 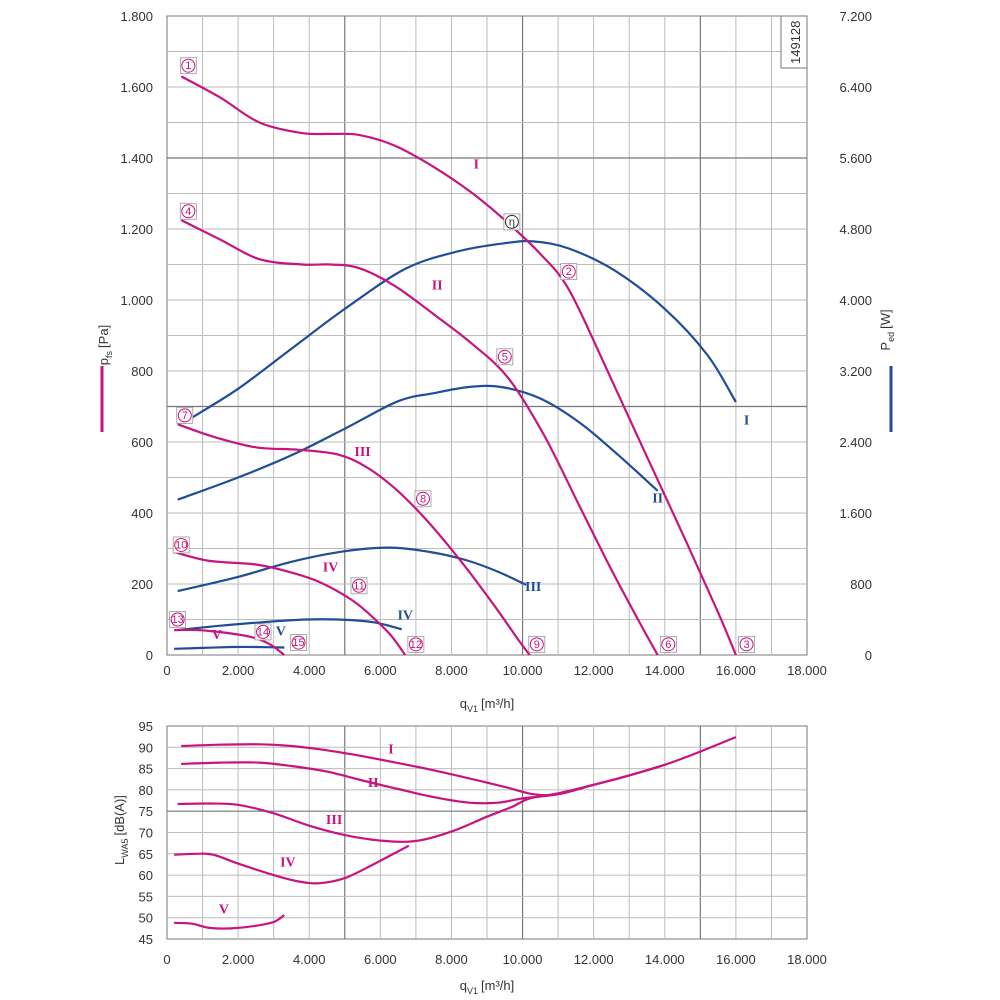 What do you see at coordinates (855, 513) in the screenshot?
I see `y-tick-label-right: 1.600` at bounding box center [855, 513].